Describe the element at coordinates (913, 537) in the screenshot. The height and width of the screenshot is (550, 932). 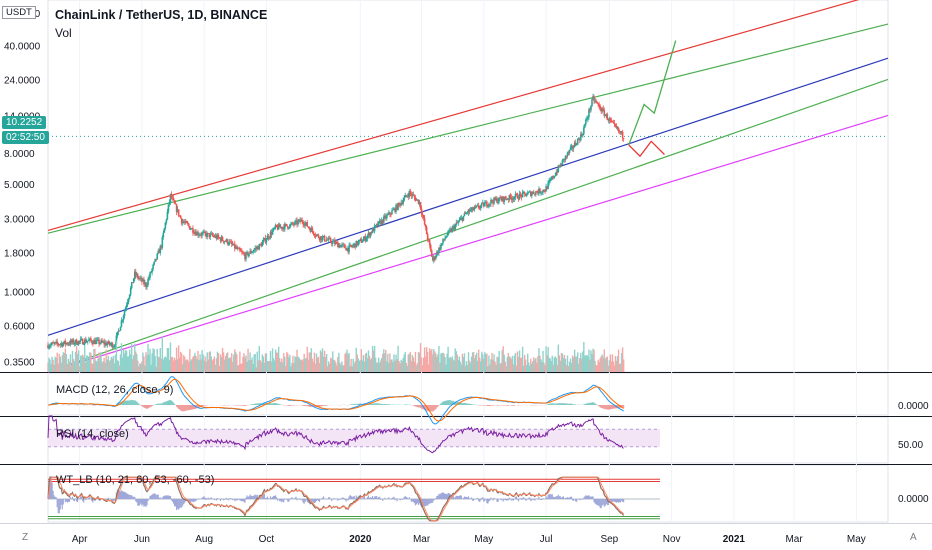
I see `auto-scale-button: A` at that location.